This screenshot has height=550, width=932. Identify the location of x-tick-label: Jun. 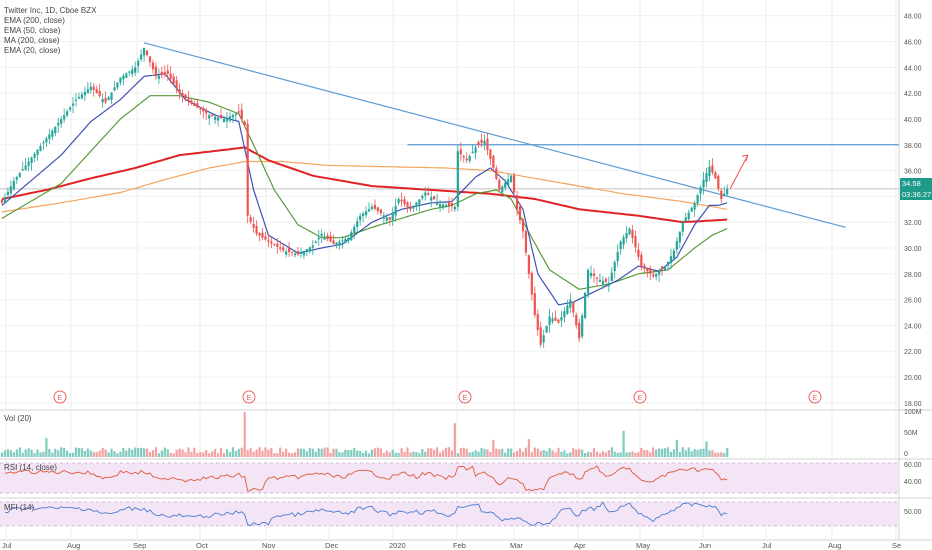
(705, 545).